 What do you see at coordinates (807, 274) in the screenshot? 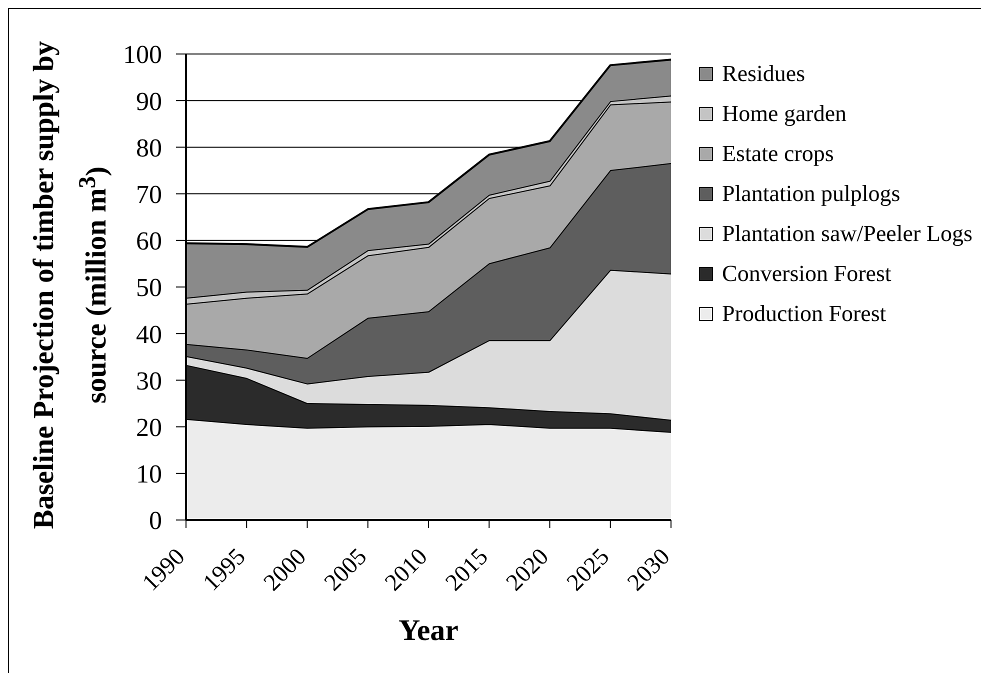
I see `legend-label: Conversion Forest` at bounding box center [807, 274].